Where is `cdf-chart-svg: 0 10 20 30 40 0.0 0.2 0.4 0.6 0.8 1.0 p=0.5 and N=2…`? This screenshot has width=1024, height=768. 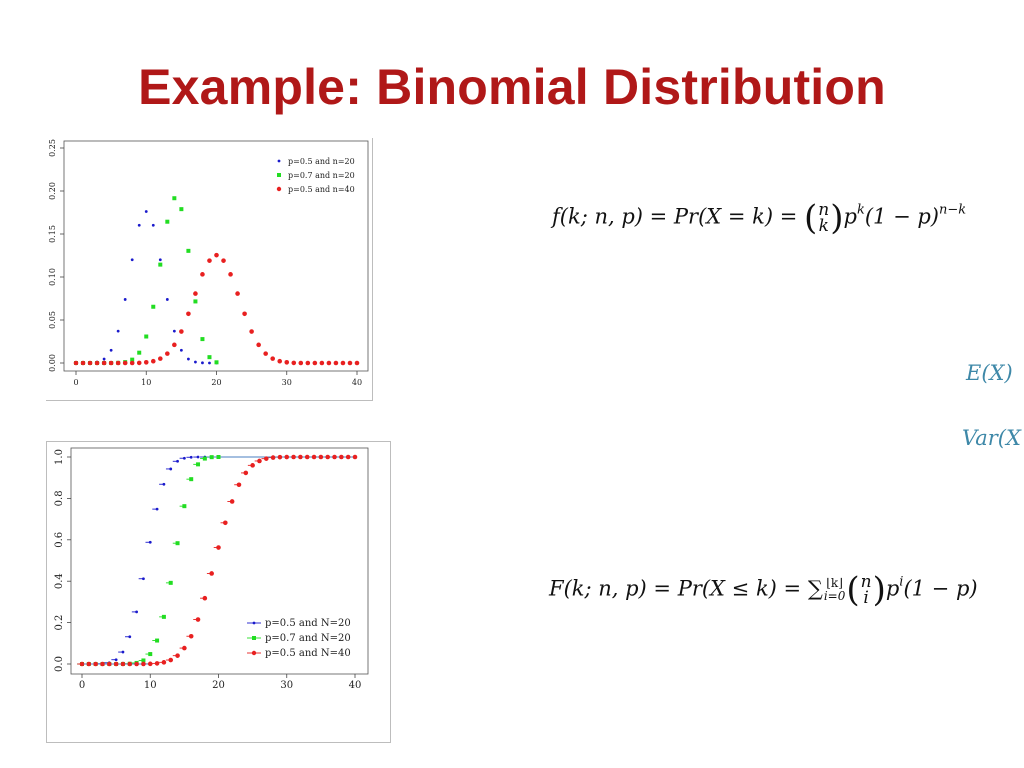 cdf-chart-svg: 0 10 20 30 40 0.0 0.2 0.4 0.6 0.8 1.0 p=0.5 and N=2… is located at coordinates (211, 569).